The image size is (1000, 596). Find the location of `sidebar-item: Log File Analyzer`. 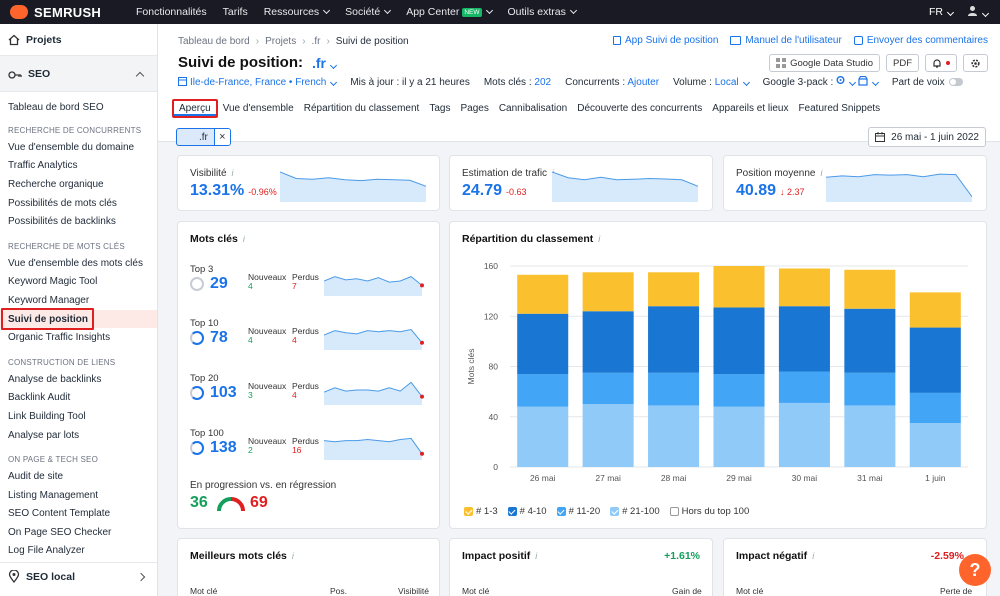

sidebar-item: Log File Analyzer is located at coordinates (46, 551).